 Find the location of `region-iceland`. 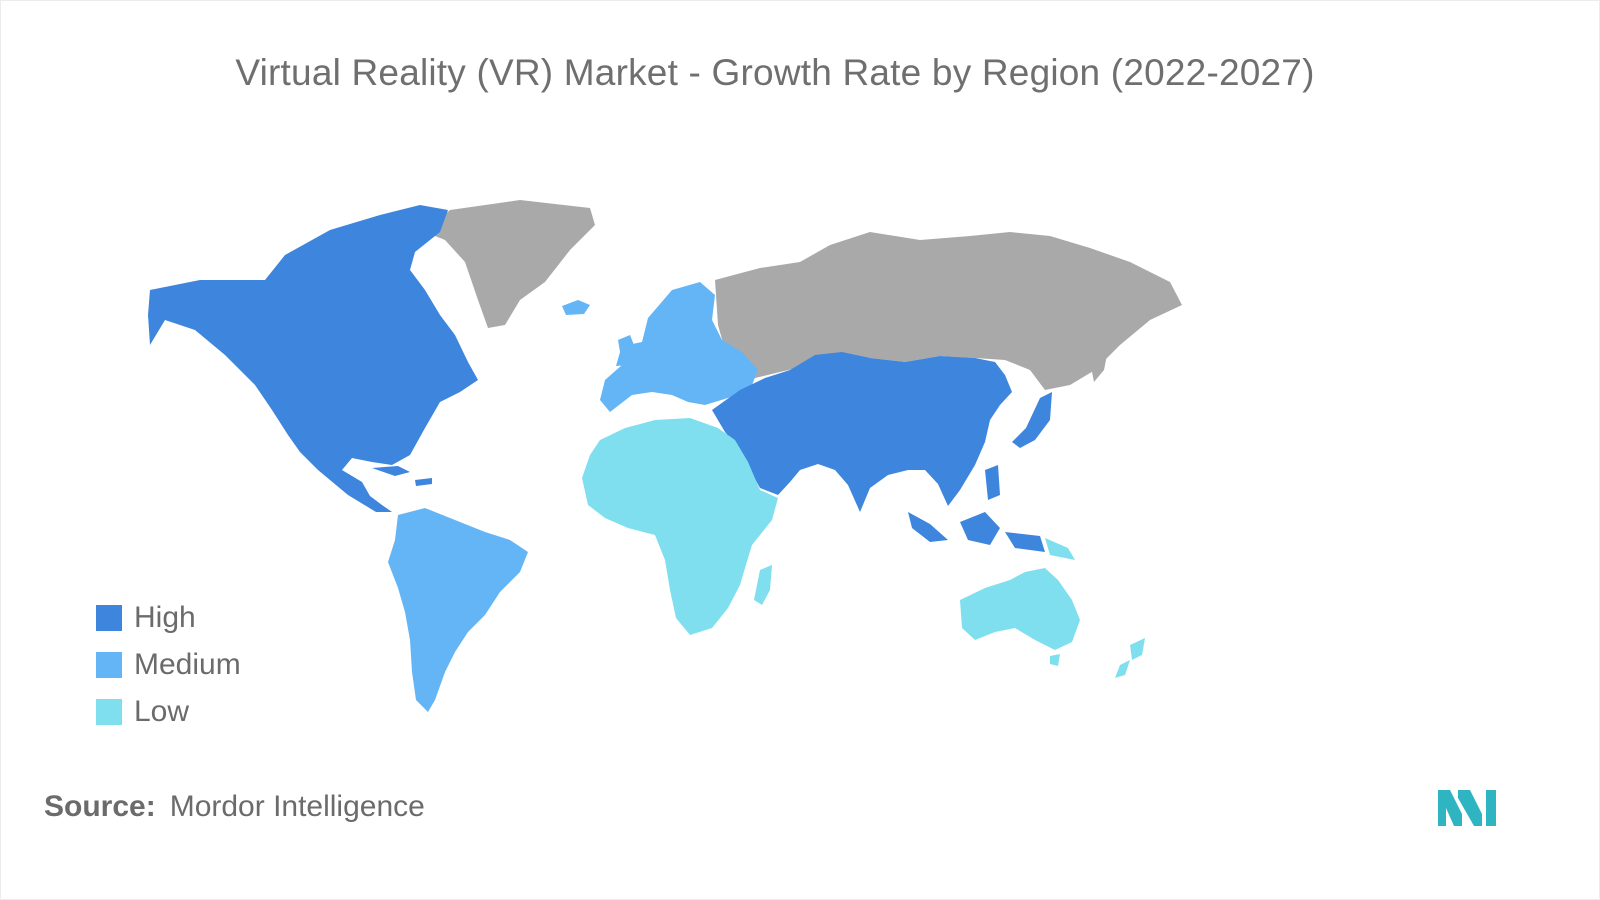

region-iceland is located at coordinates (576, 307).